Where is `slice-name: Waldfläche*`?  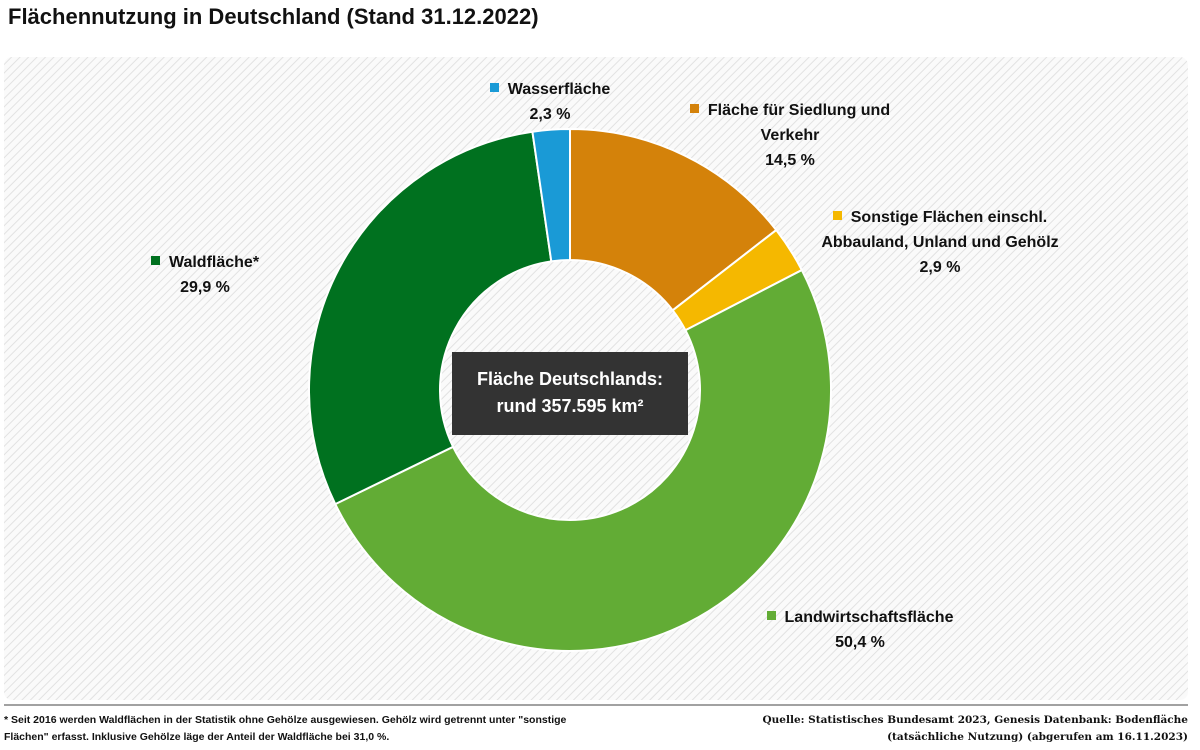 slice-name: Waldfläche* is located at coordinates (214, 262).